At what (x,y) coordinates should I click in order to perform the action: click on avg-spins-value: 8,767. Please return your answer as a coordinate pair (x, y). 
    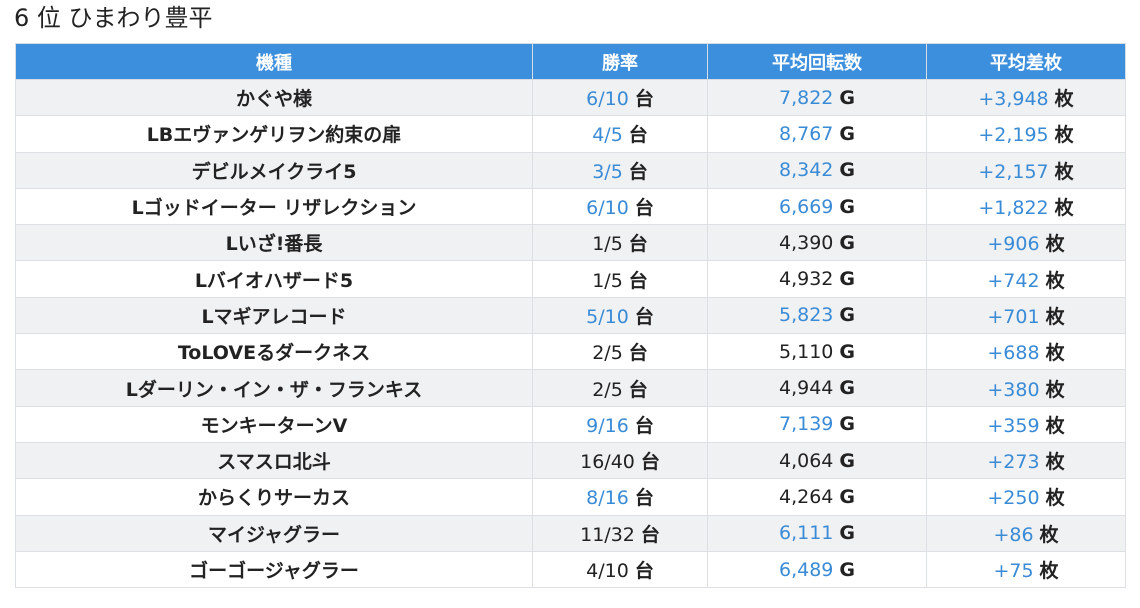
    Looking at the image, I should click on (806, 133).